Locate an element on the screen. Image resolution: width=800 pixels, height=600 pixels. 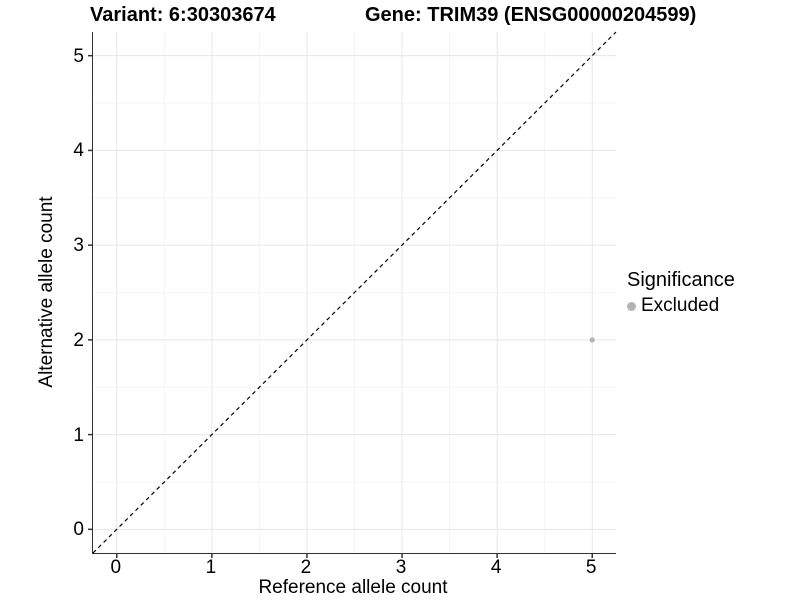
y-tick-label: 5 is located at coordinates (78, 56).